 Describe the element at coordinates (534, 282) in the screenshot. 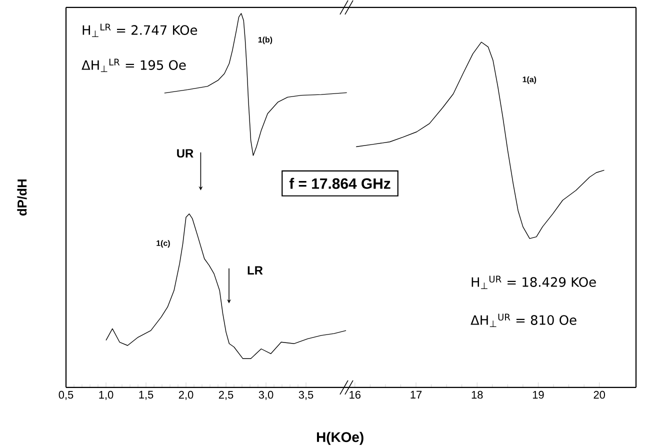

I see `annotation: H$_{⊥}$$^{UR}$ = 18.429 KOe` at that location.